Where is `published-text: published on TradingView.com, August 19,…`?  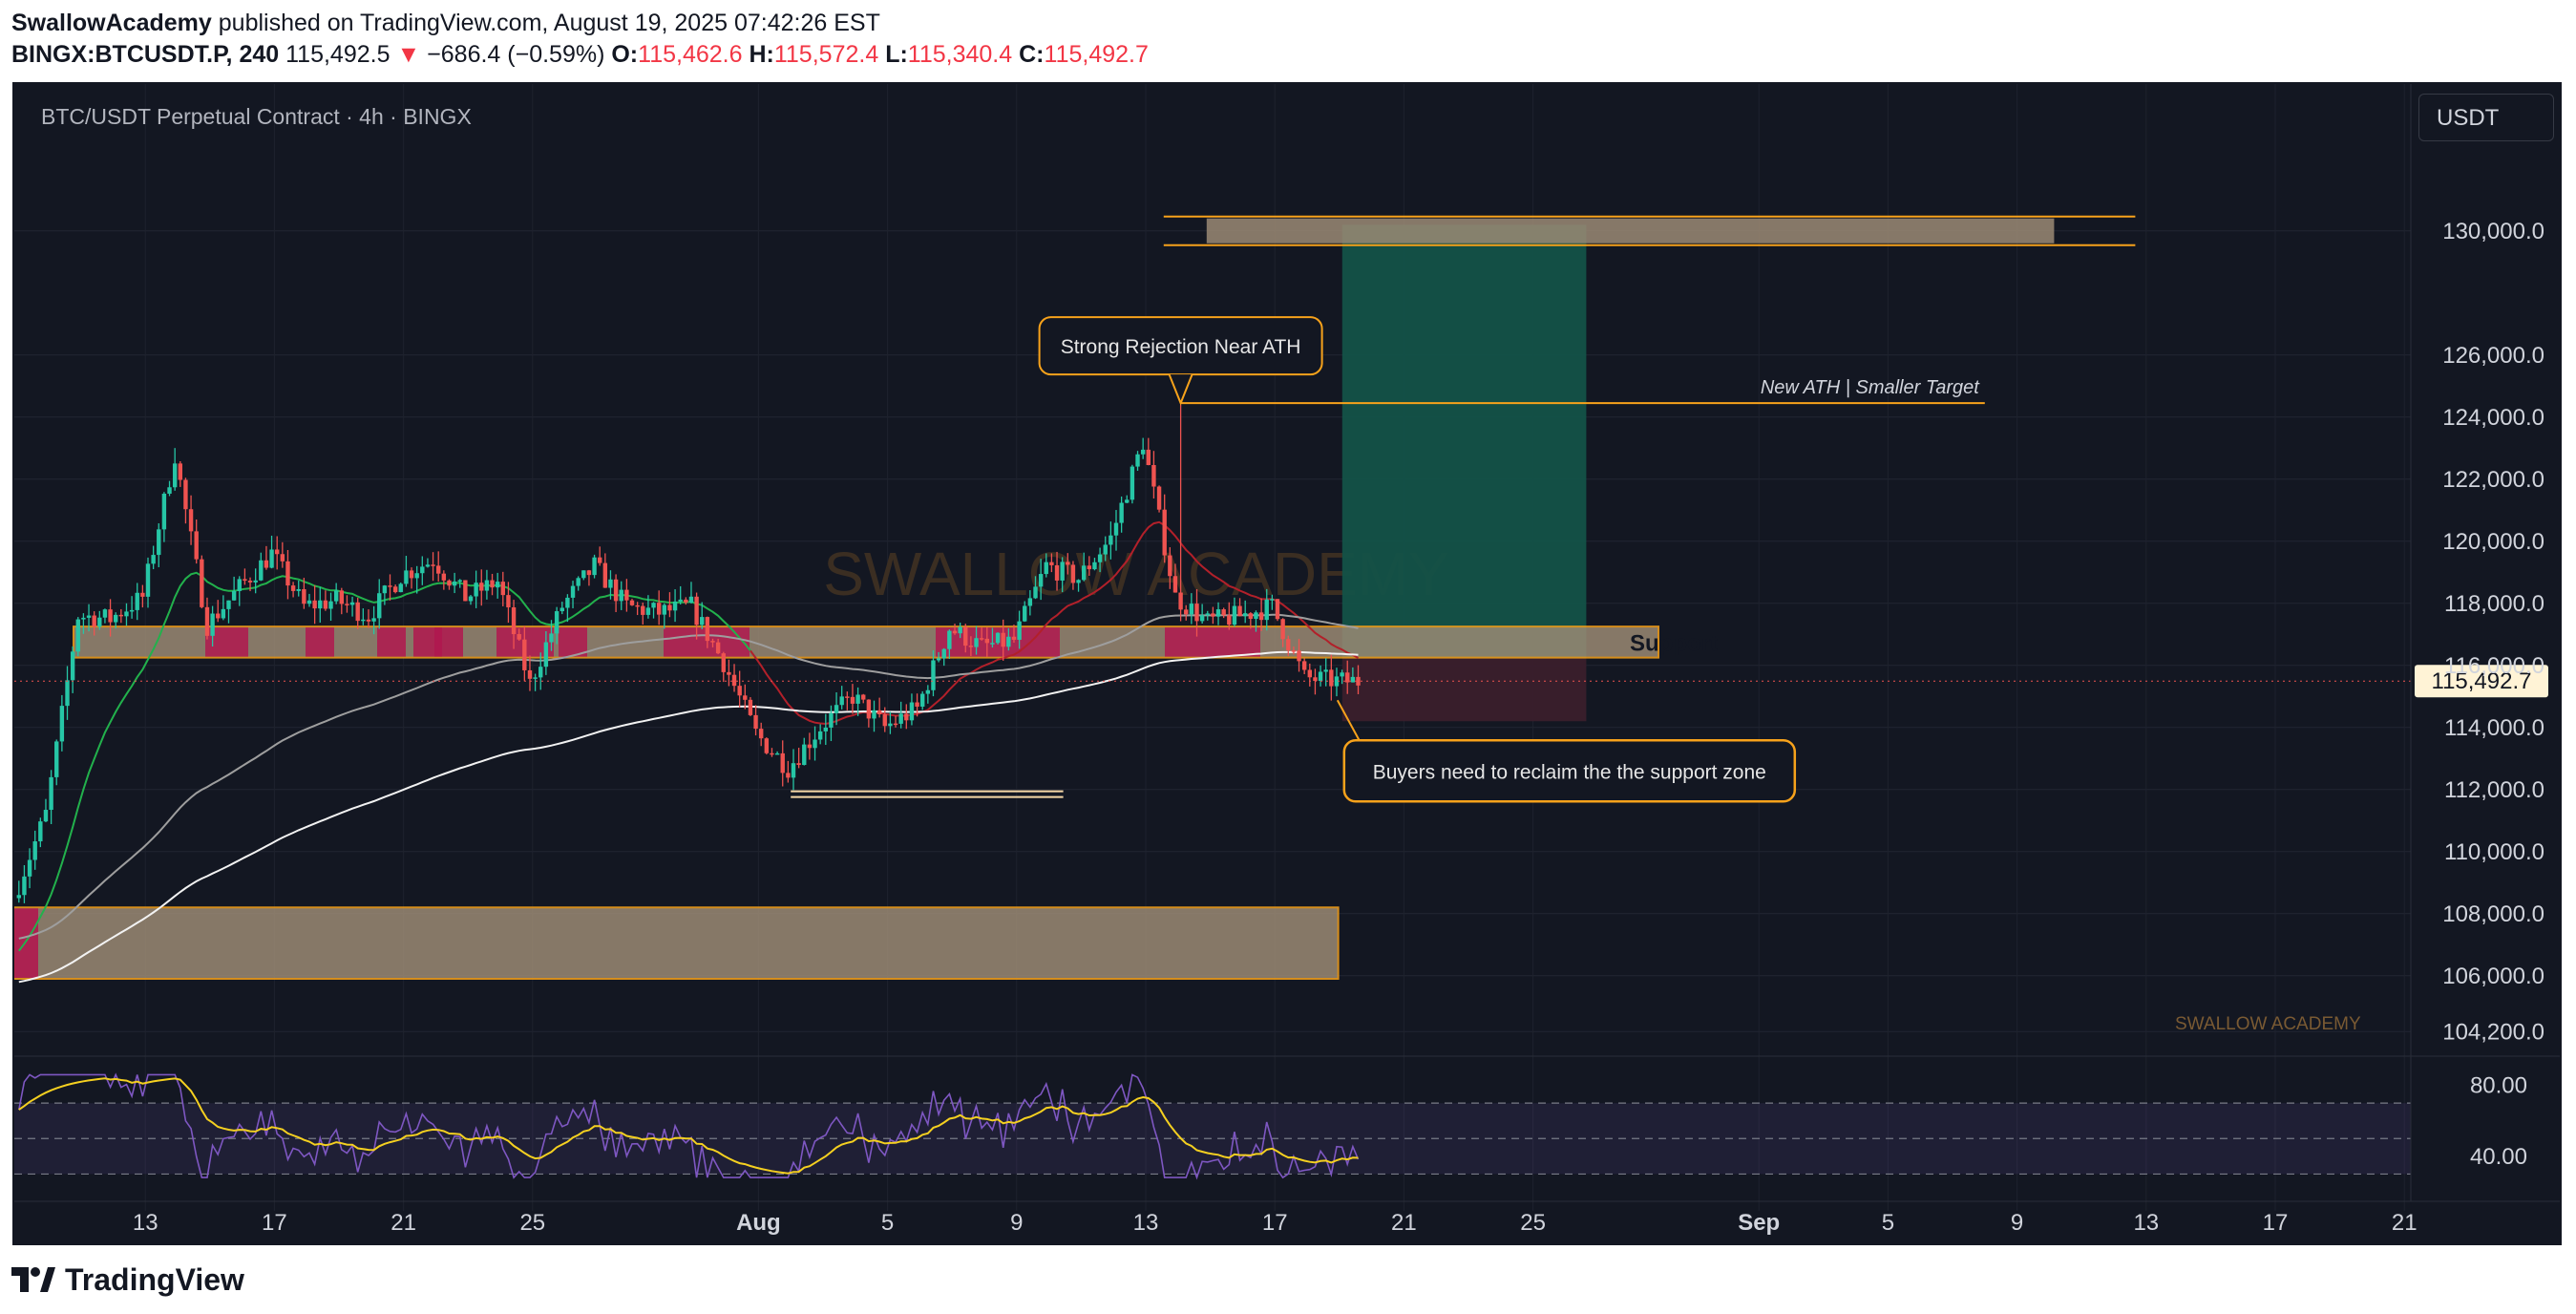 published-text: published on TradingView.com, August 19,… is located at coordinates (549, 23).